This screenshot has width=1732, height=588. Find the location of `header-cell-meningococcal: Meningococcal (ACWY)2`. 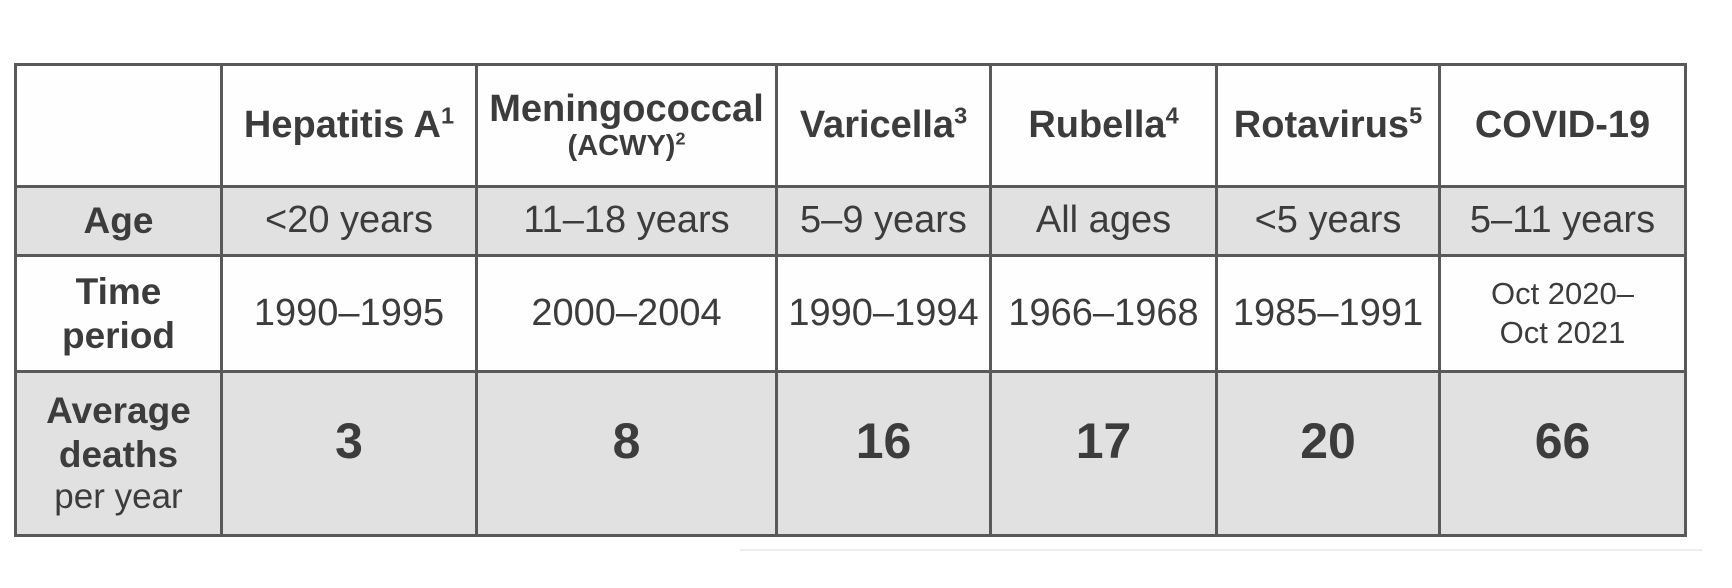

header-cell-meningococcal: Meningococcal (ACWY)2 is located at coordinates (626, 125).